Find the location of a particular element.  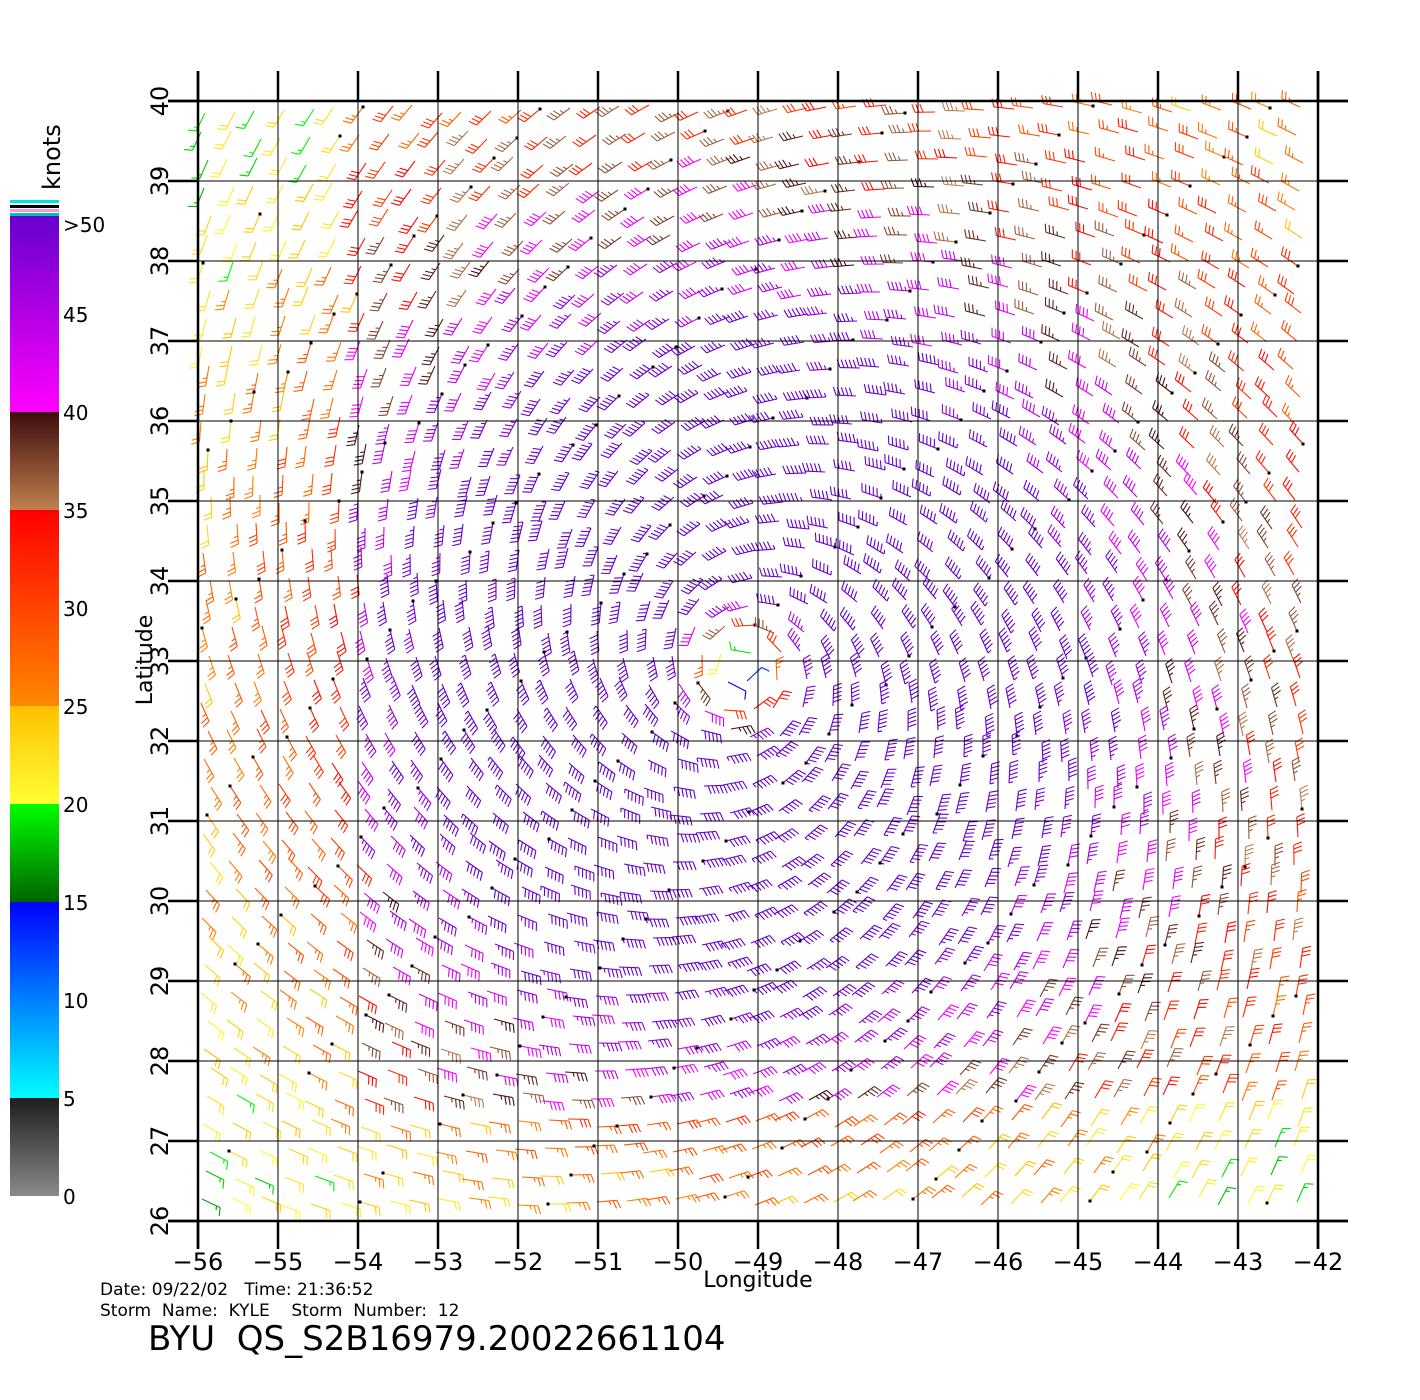

legend-label: 25 is located at coordinates (75, 707).